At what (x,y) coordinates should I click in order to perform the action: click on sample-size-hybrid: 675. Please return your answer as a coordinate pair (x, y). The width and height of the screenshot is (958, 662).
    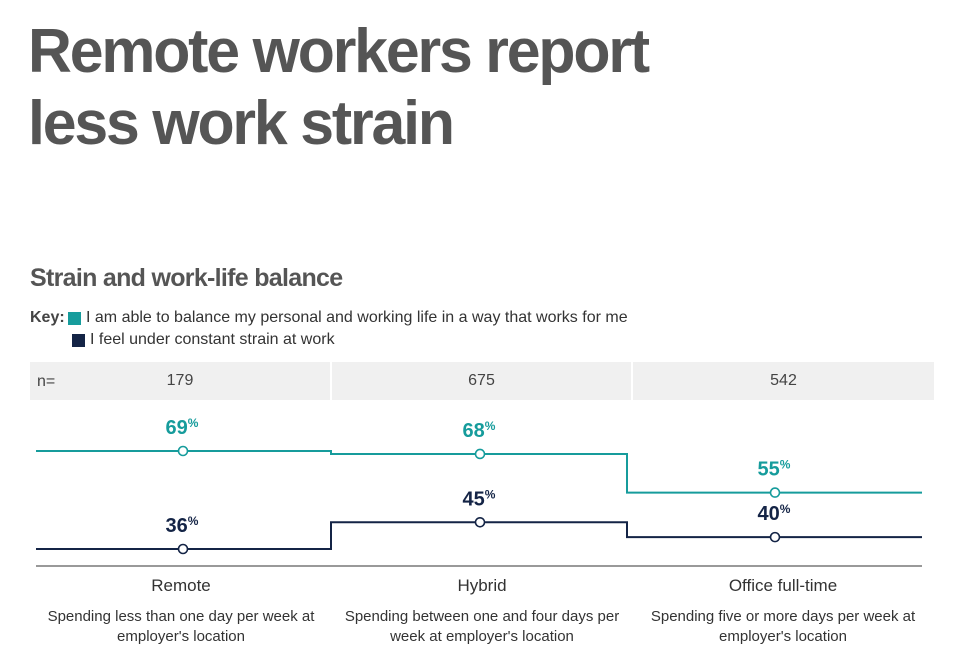
    Looking at the image, I should click on (481, 381).